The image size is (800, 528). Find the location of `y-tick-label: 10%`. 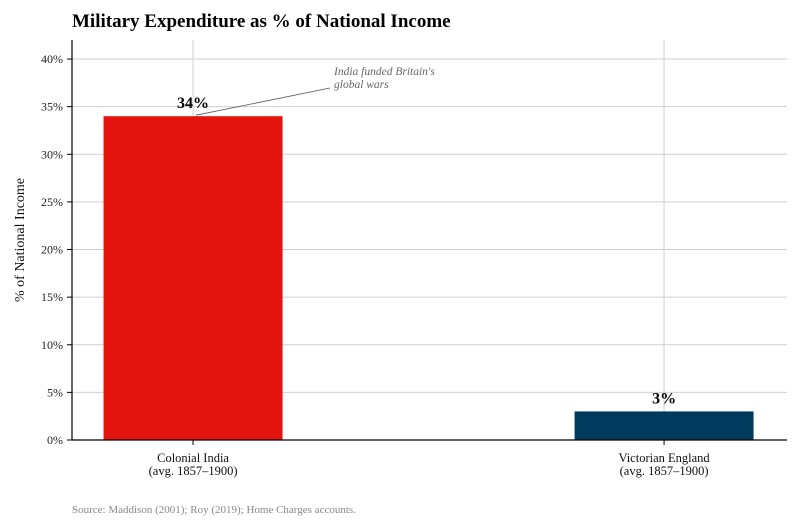

y-tick-label: 10% is located at coordinates (52, 345).